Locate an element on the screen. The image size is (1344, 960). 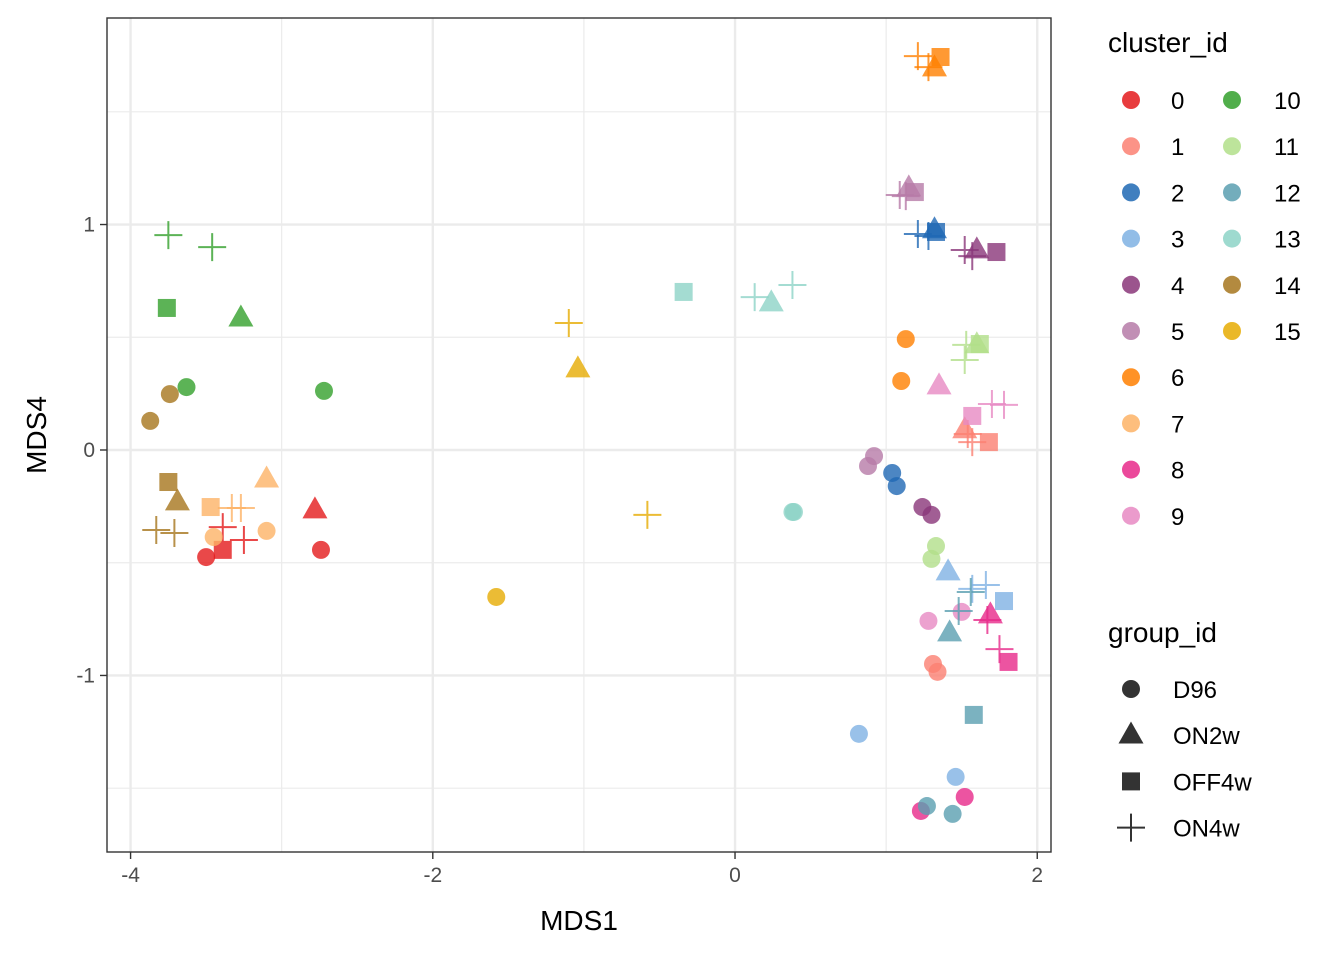
point-cluster-13-OFF4w is located at coordinates (683, 291).